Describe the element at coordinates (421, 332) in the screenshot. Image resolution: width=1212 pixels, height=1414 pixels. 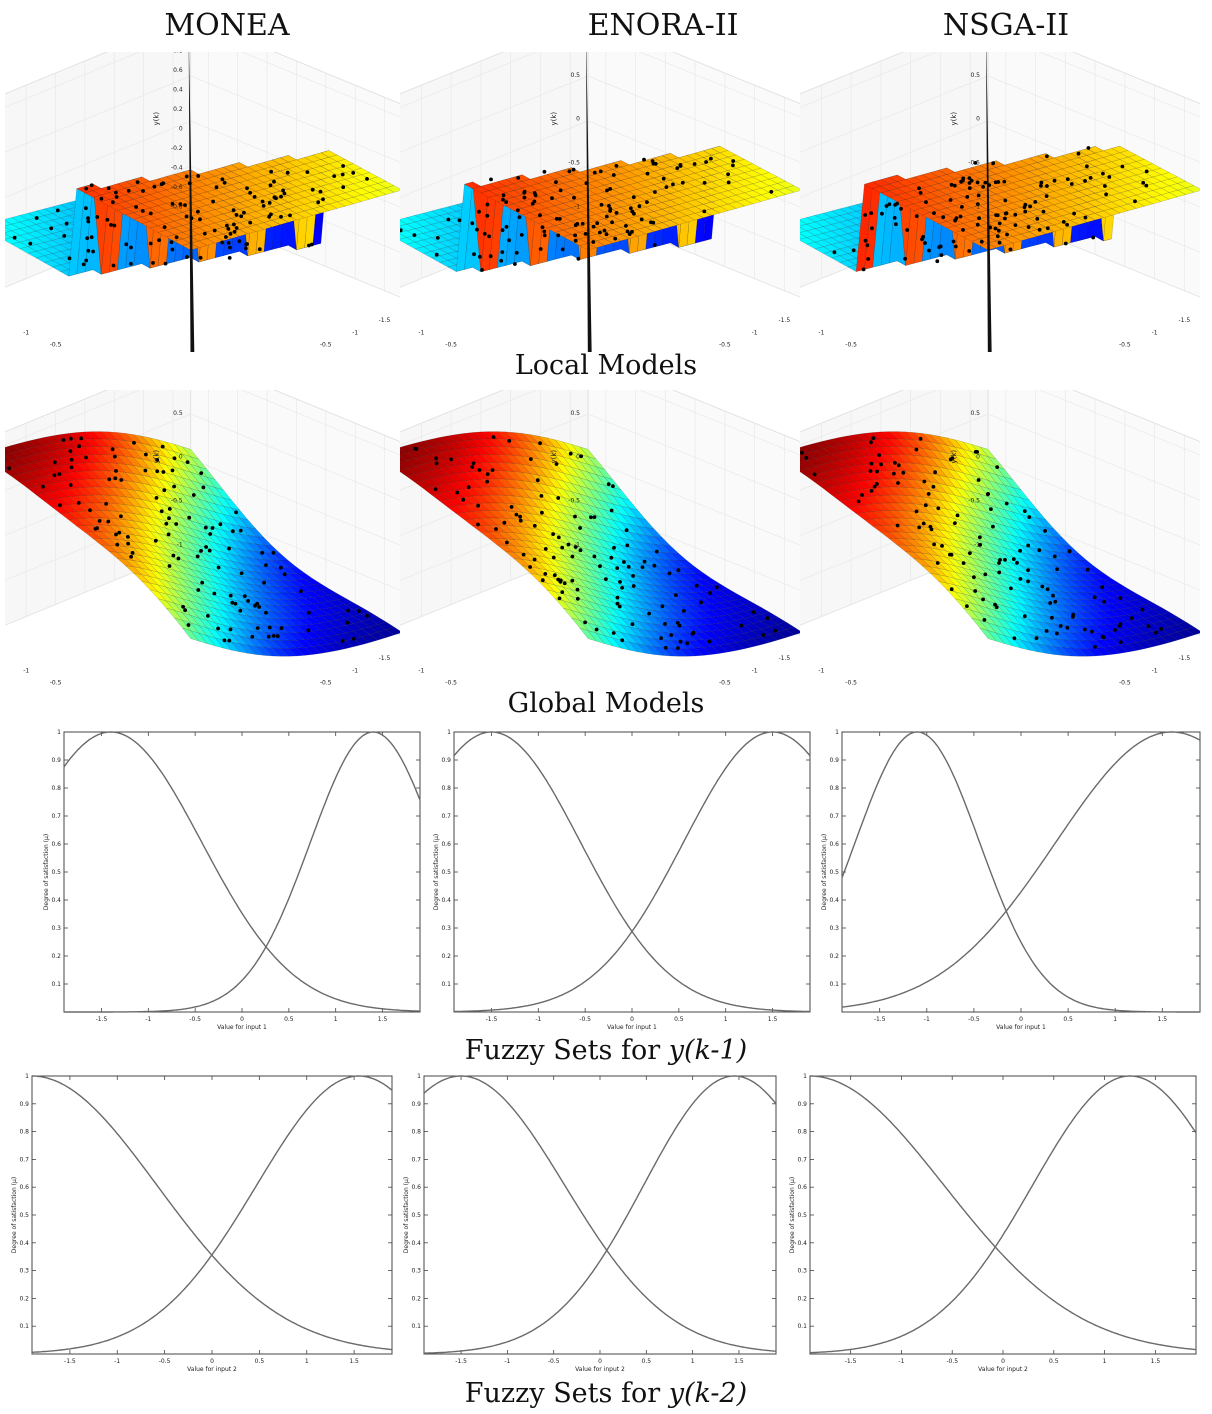
I see `x-tick-label: -1` at that location.